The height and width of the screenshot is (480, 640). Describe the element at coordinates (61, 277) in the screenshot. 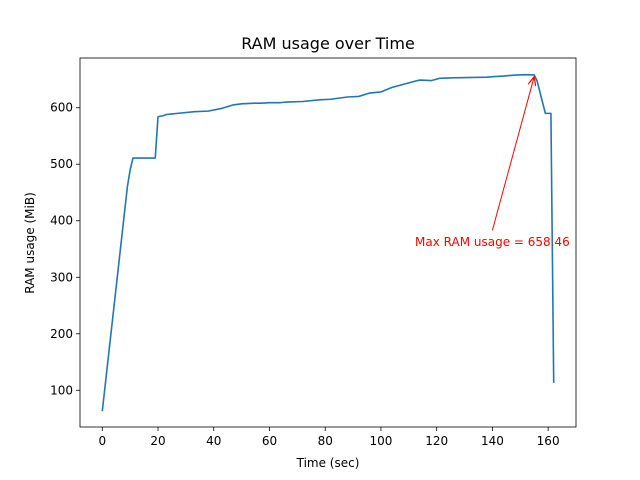

I see `y-tick-label: 300` at that location.